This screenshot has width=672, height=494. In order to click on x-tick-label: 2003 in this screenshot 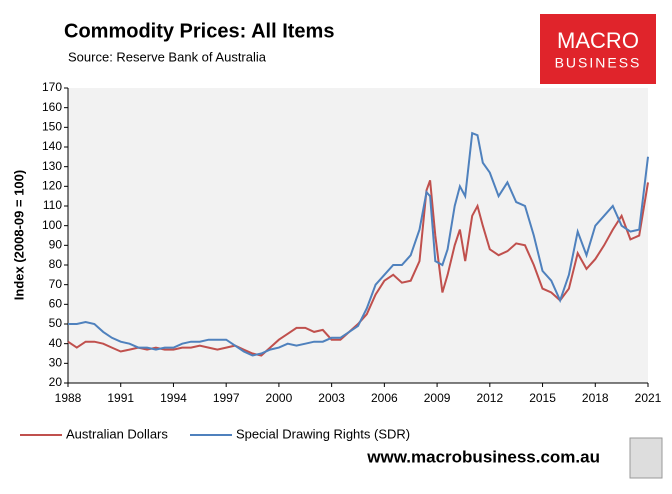, I will do `click(331, 398)`.